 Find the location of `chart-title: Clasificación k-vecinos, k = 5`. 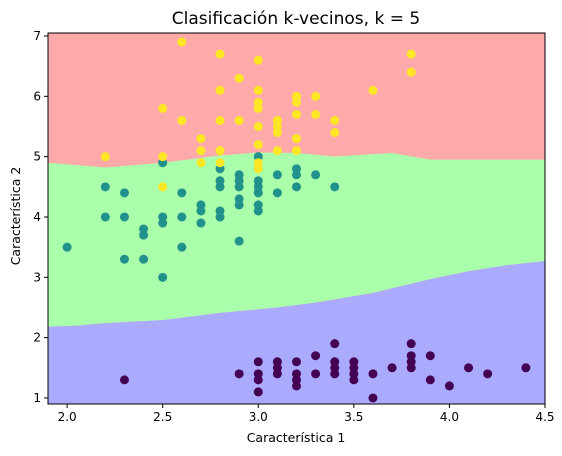

chart-title: Clasificación k-vecinos, k = 5 is located at coordinates (296, 19).